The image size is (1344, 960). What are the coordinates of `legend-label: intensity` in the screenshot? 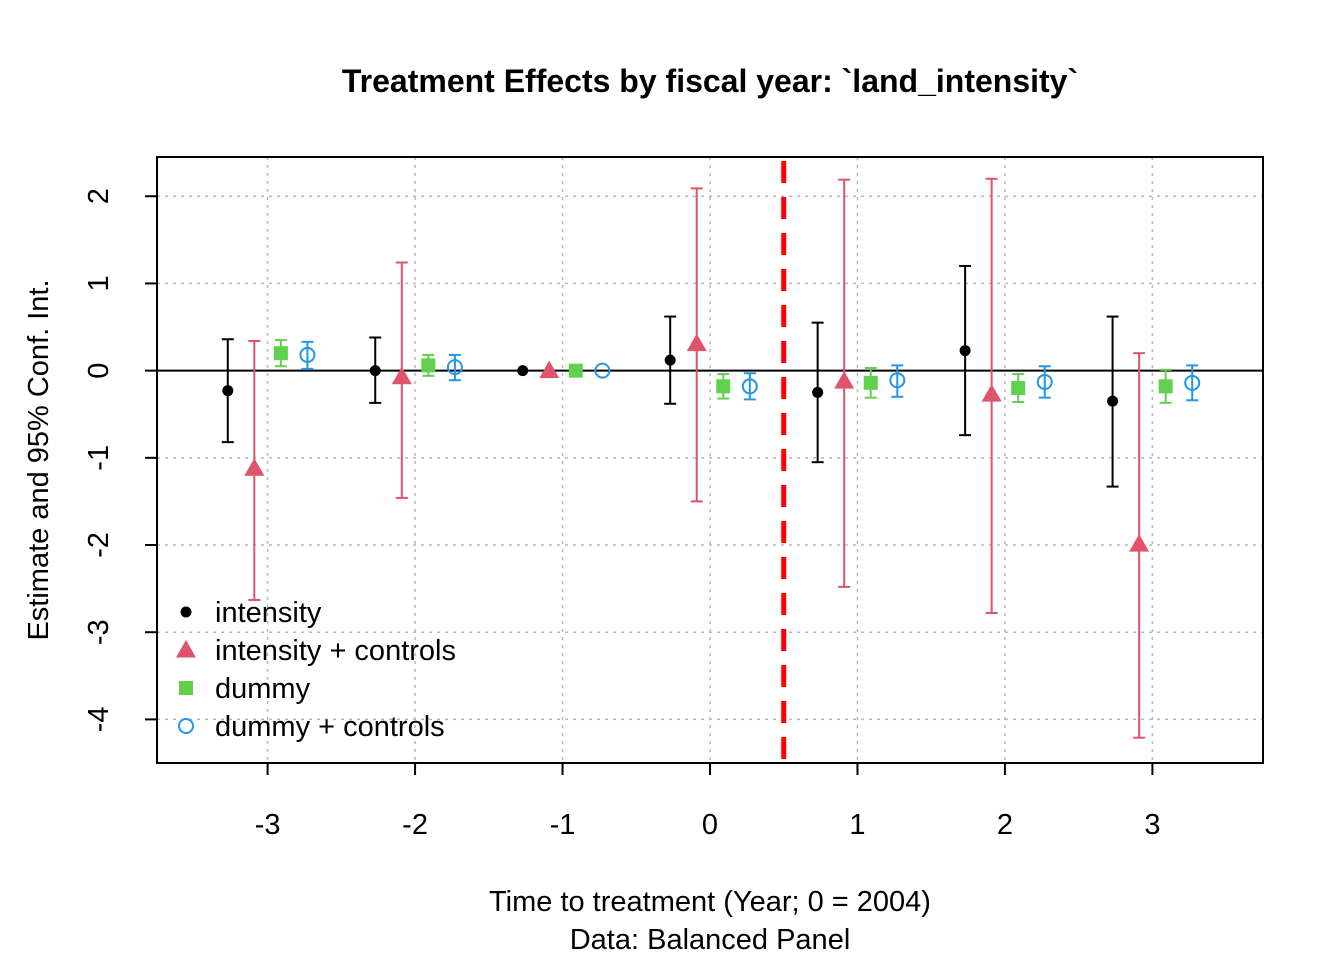 It's located at (268, 613).